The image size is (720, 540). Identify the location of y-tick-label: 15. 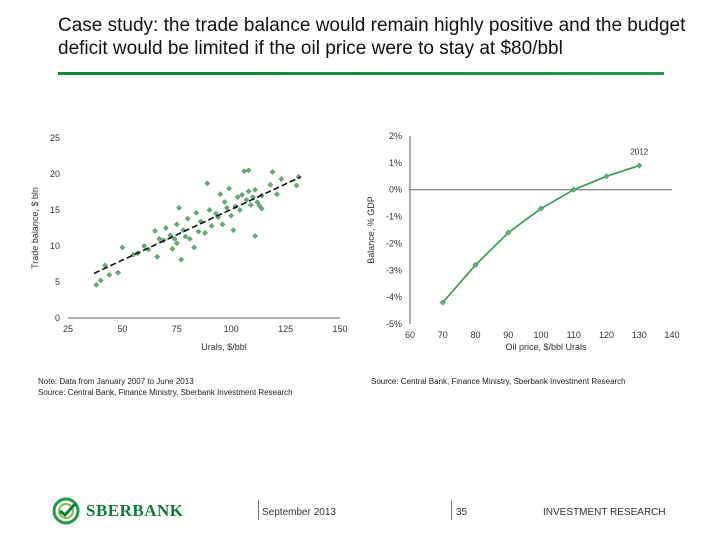
(55, 210).